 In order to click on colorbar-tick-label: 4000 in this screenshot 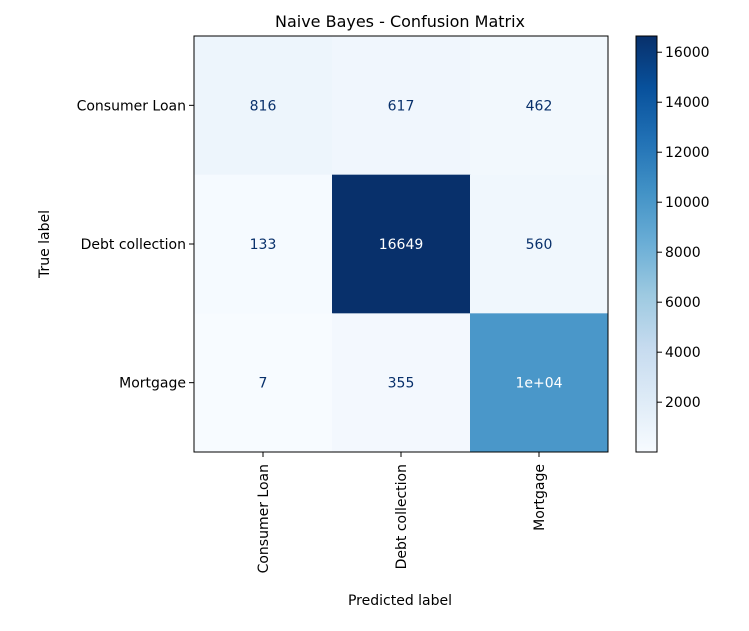, I will do `click(683, 353)`.